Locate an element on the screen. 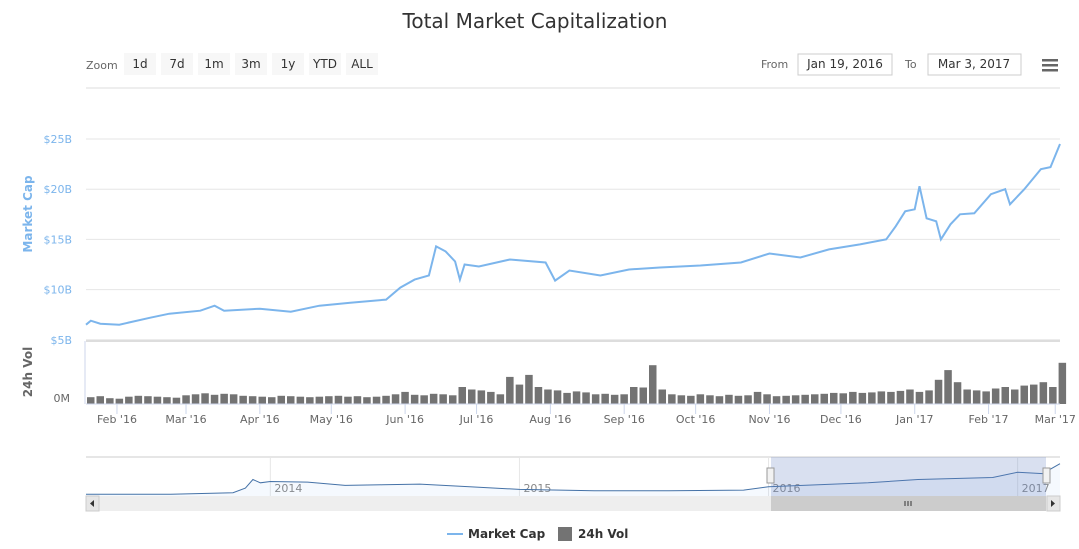 The image size is (1079, 549). zoom-button-1y: 1y is located at coordinates (288, 64).